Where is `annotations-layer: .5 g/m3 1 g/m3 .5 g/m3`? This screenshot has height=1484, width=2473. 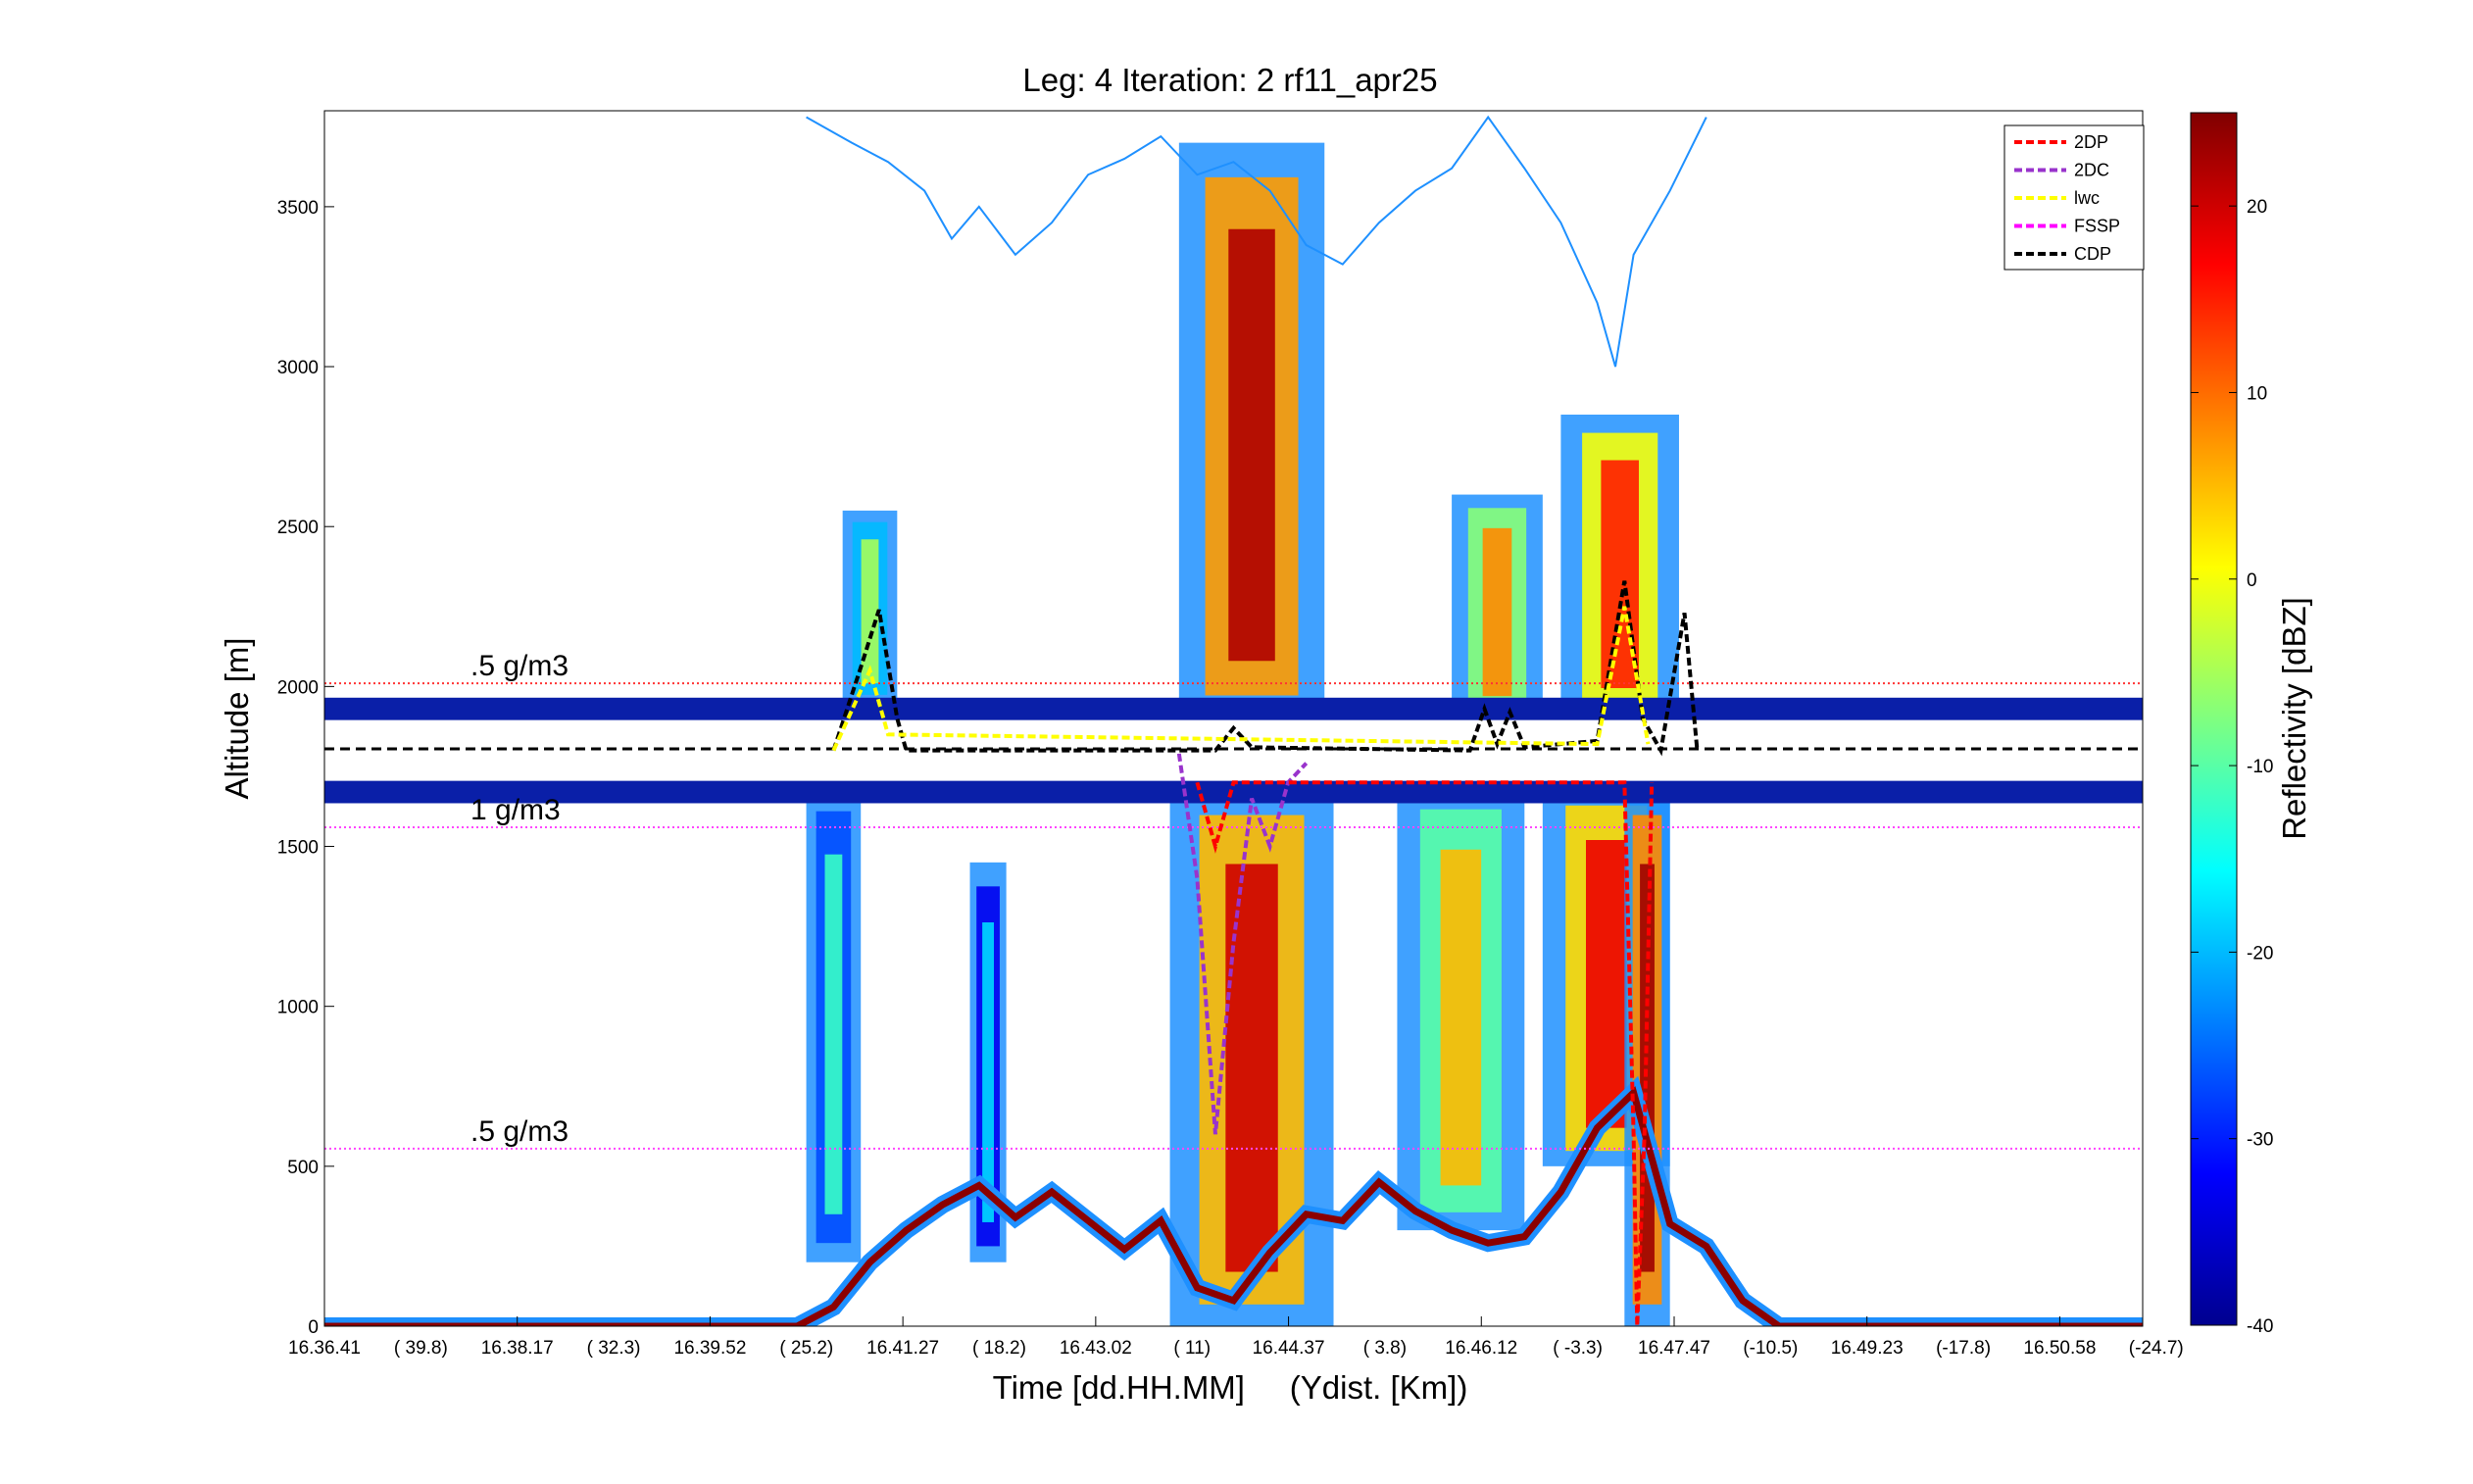 annotations-layer: .5 g/m3 1 g/m3 .5 g/m3 is located at coordinates (519, 899).